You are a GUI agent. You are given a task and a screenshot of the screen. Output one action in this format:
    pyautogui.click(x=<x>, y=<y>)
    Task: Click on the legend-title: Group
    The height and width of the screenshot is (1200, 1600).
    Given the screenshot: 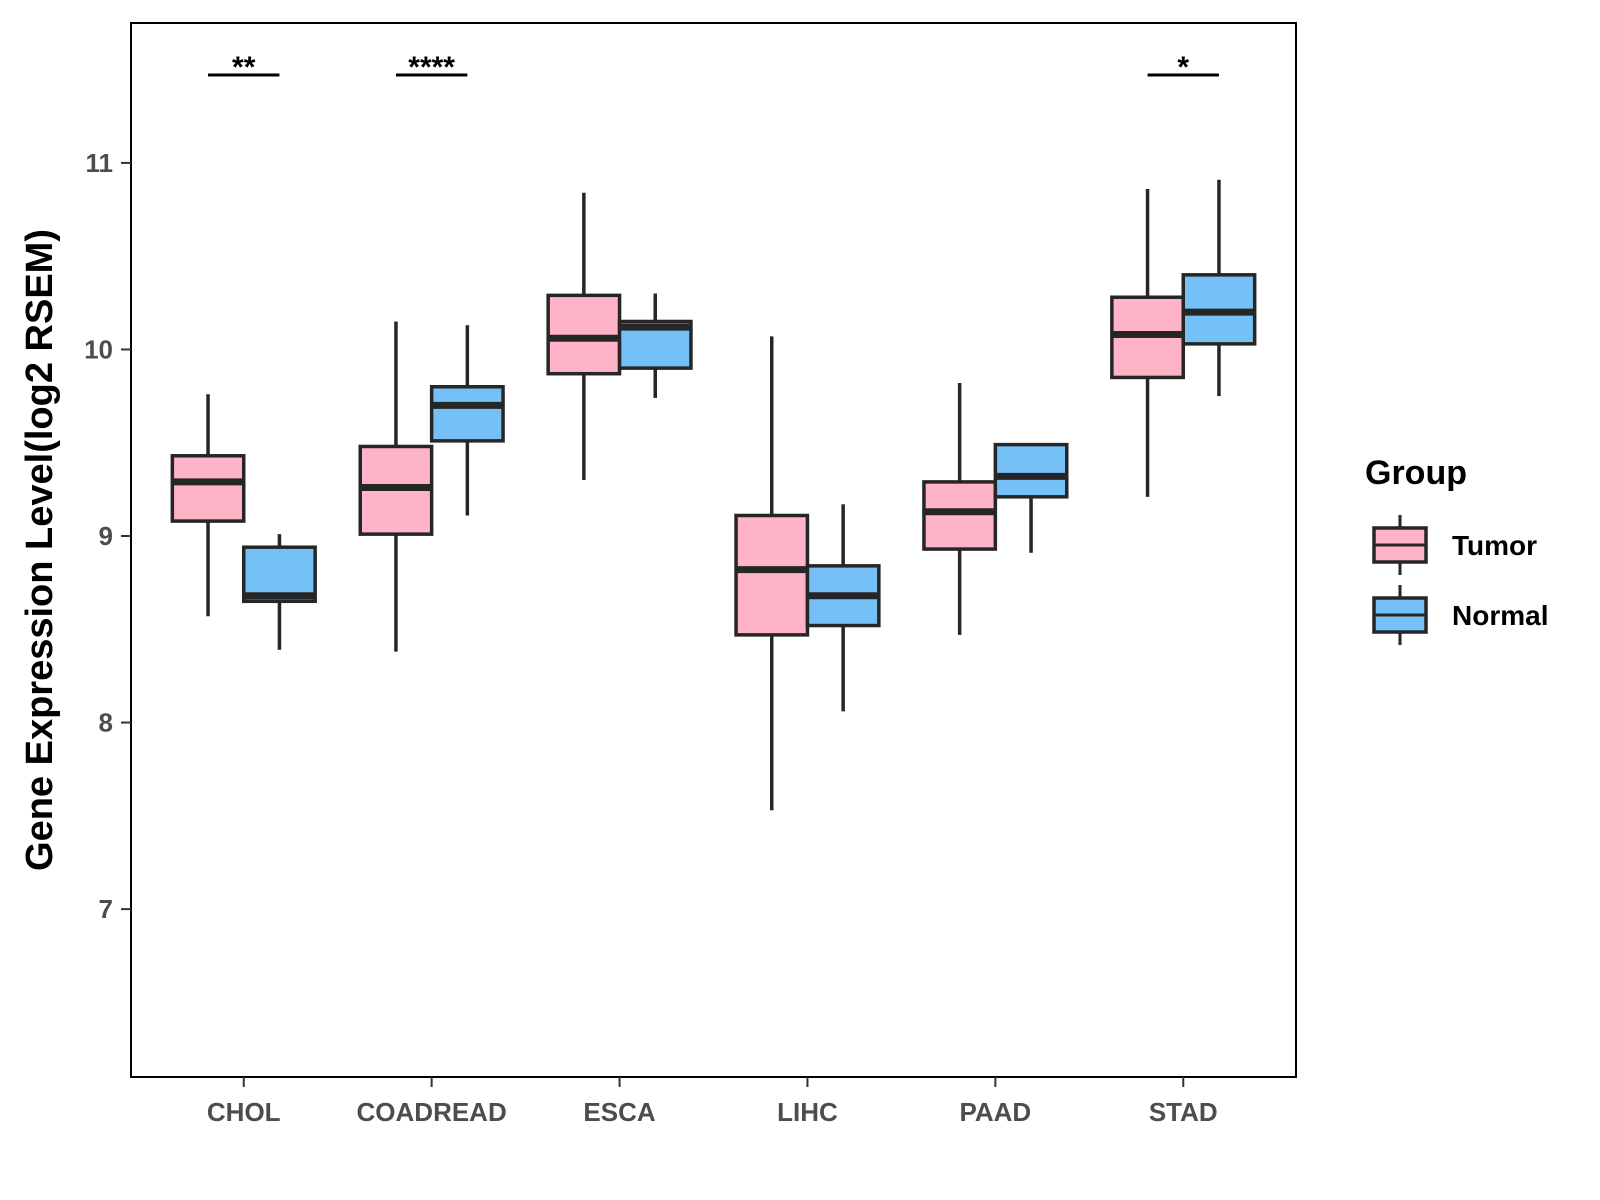 What is the action you would take?
    pyautogui.click(x=1416, y=473)
    